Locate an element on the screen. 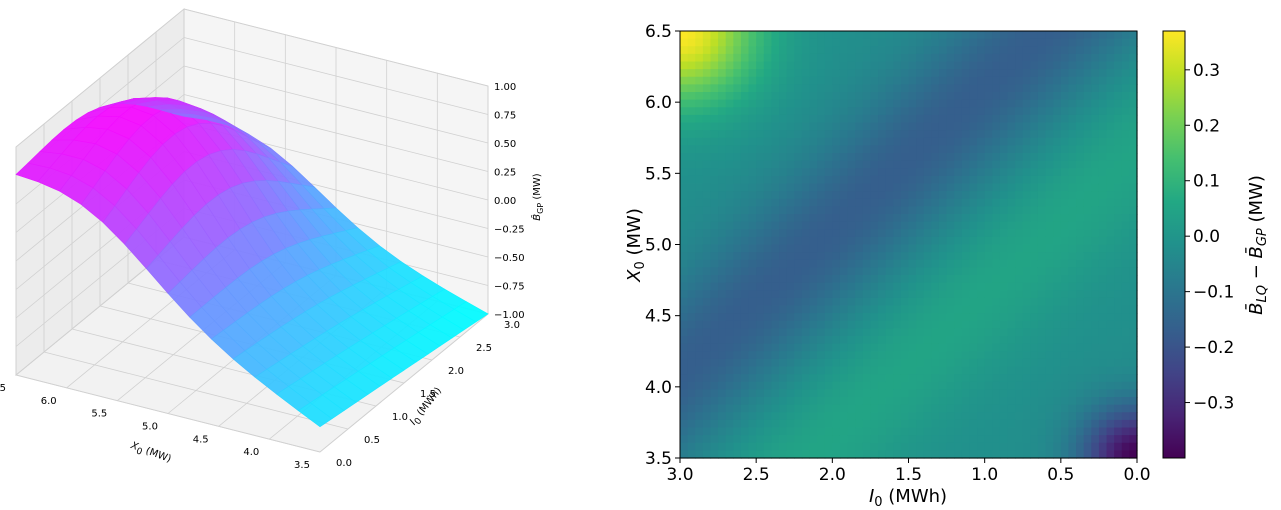 The height and width of the screenshot is (510, 1281). colorbar-tick-label: 0.3 is located at coordinates (1206, 71).